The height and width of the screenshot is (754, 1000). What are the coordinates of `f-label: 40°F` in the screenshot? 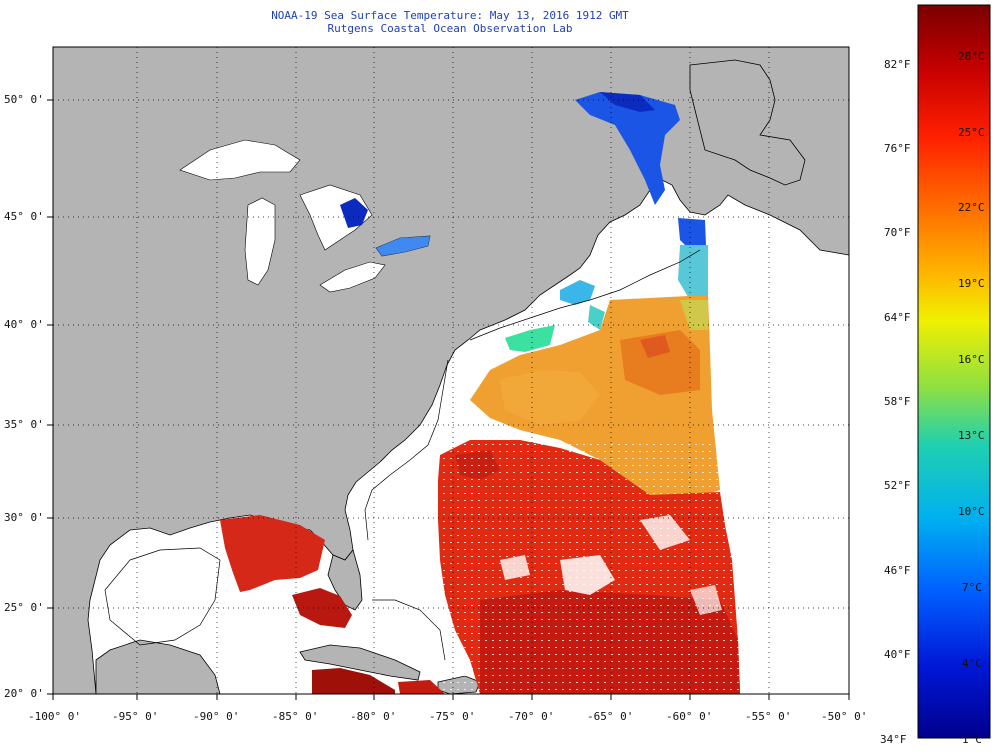 It's located at (897, 654).